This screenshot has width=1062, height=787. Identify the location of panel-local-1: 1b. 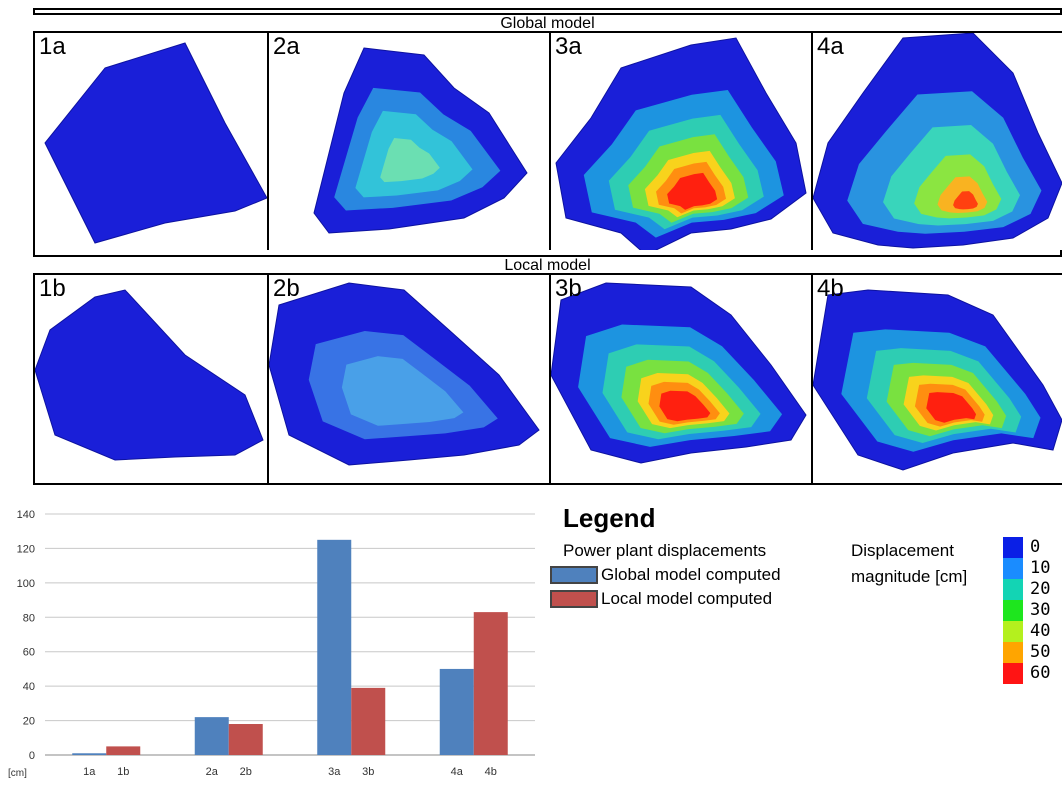
(152, 379).